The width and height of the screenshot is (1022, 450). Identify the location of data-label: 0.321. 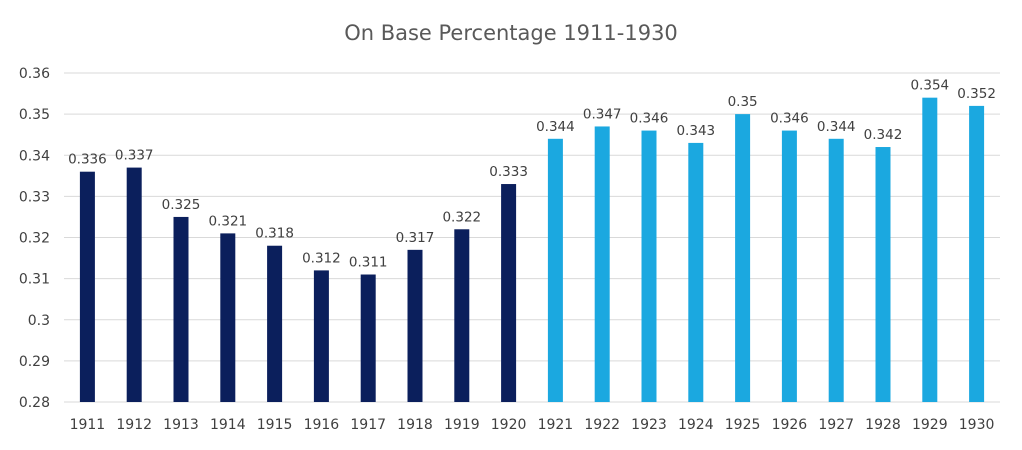
(227, 221).